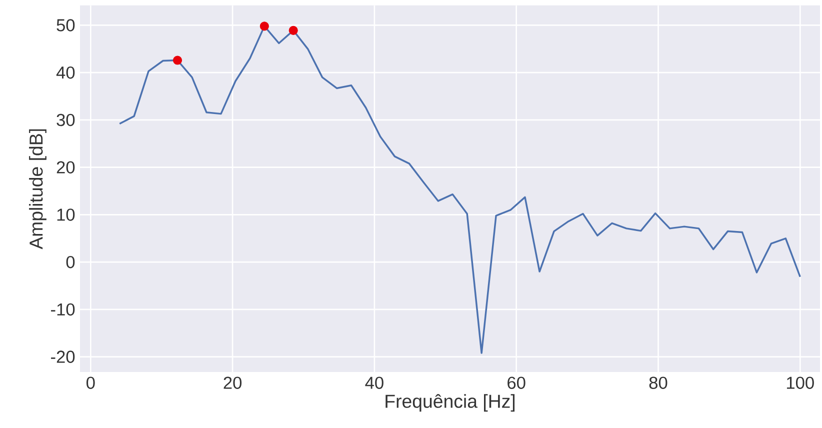 This screenshot has width=822, height=428. I want to click on y-tick-label: 20, so click(65, 167).